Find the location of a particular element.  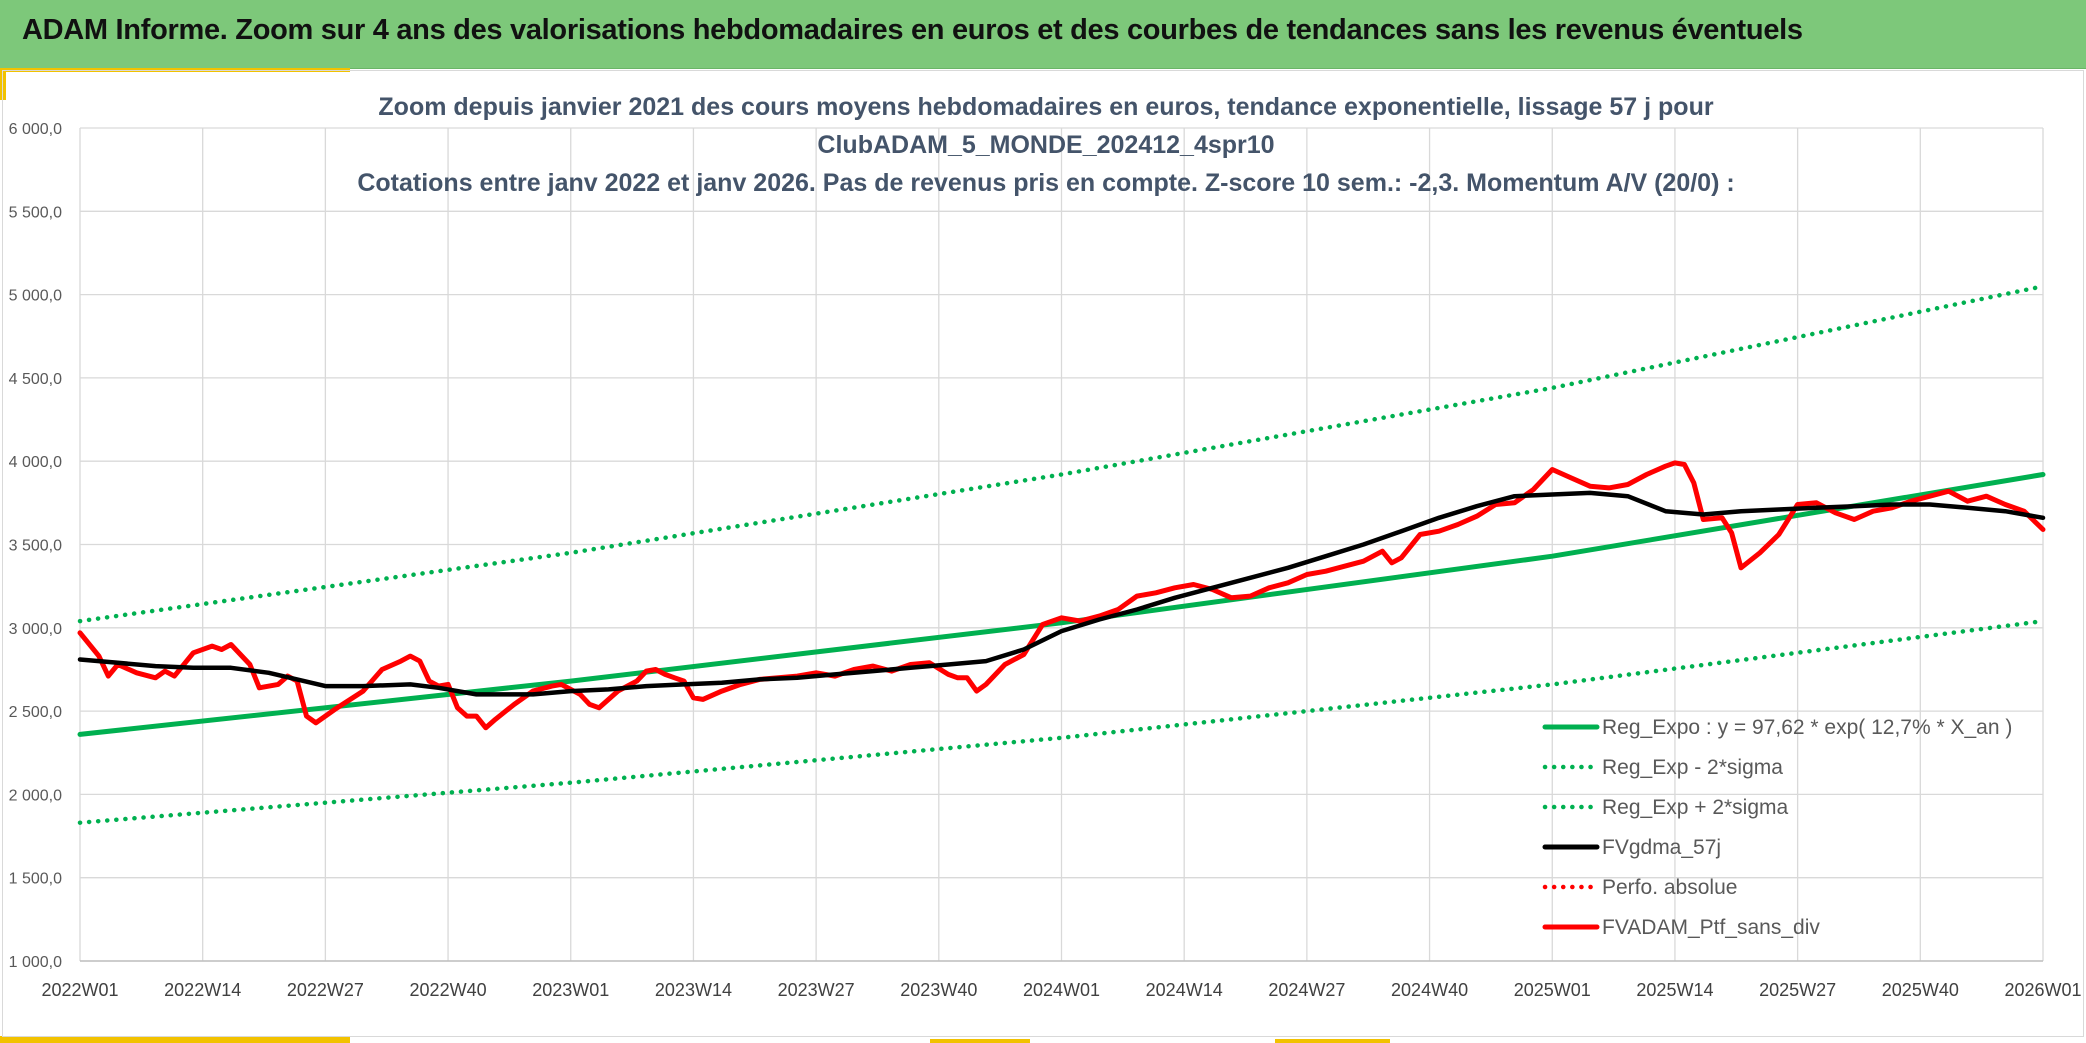

x-tick-label: 2023W14 is located at coordinates (693, 990).